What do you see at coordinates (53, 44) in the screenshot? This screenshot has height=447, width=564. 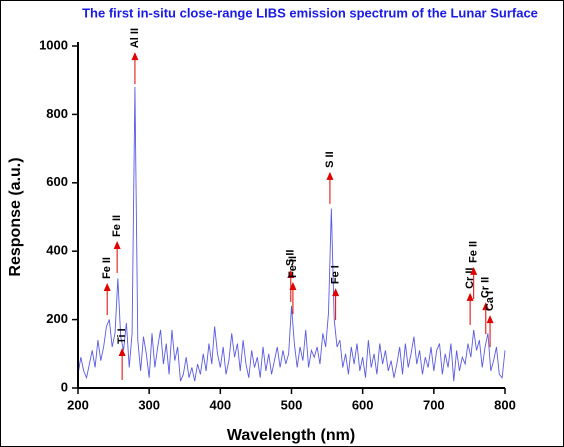 I see `y-tick-label: 1000` at bounding box center [53, 44].